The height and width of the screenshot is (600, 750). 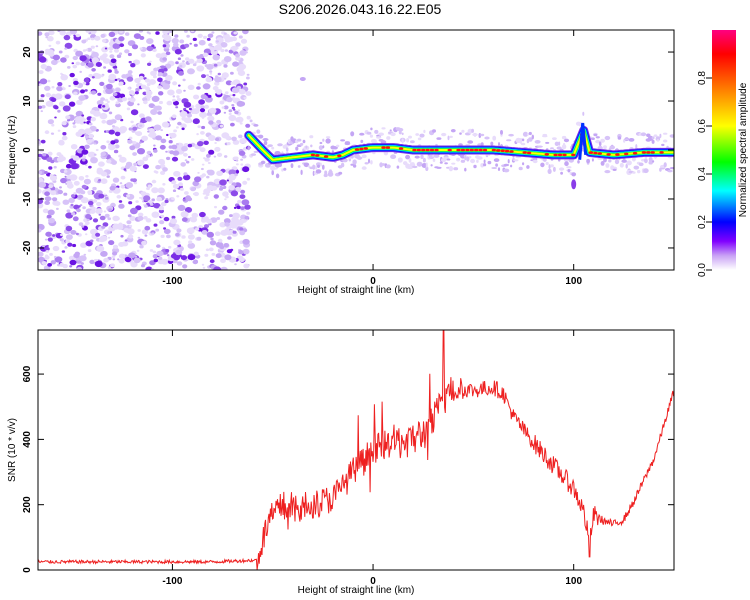 What do you see at coordinates (702, 126) in the screenshot?
I see `colorbar-tick-label: 0.6` at bounding box center [702, 126].